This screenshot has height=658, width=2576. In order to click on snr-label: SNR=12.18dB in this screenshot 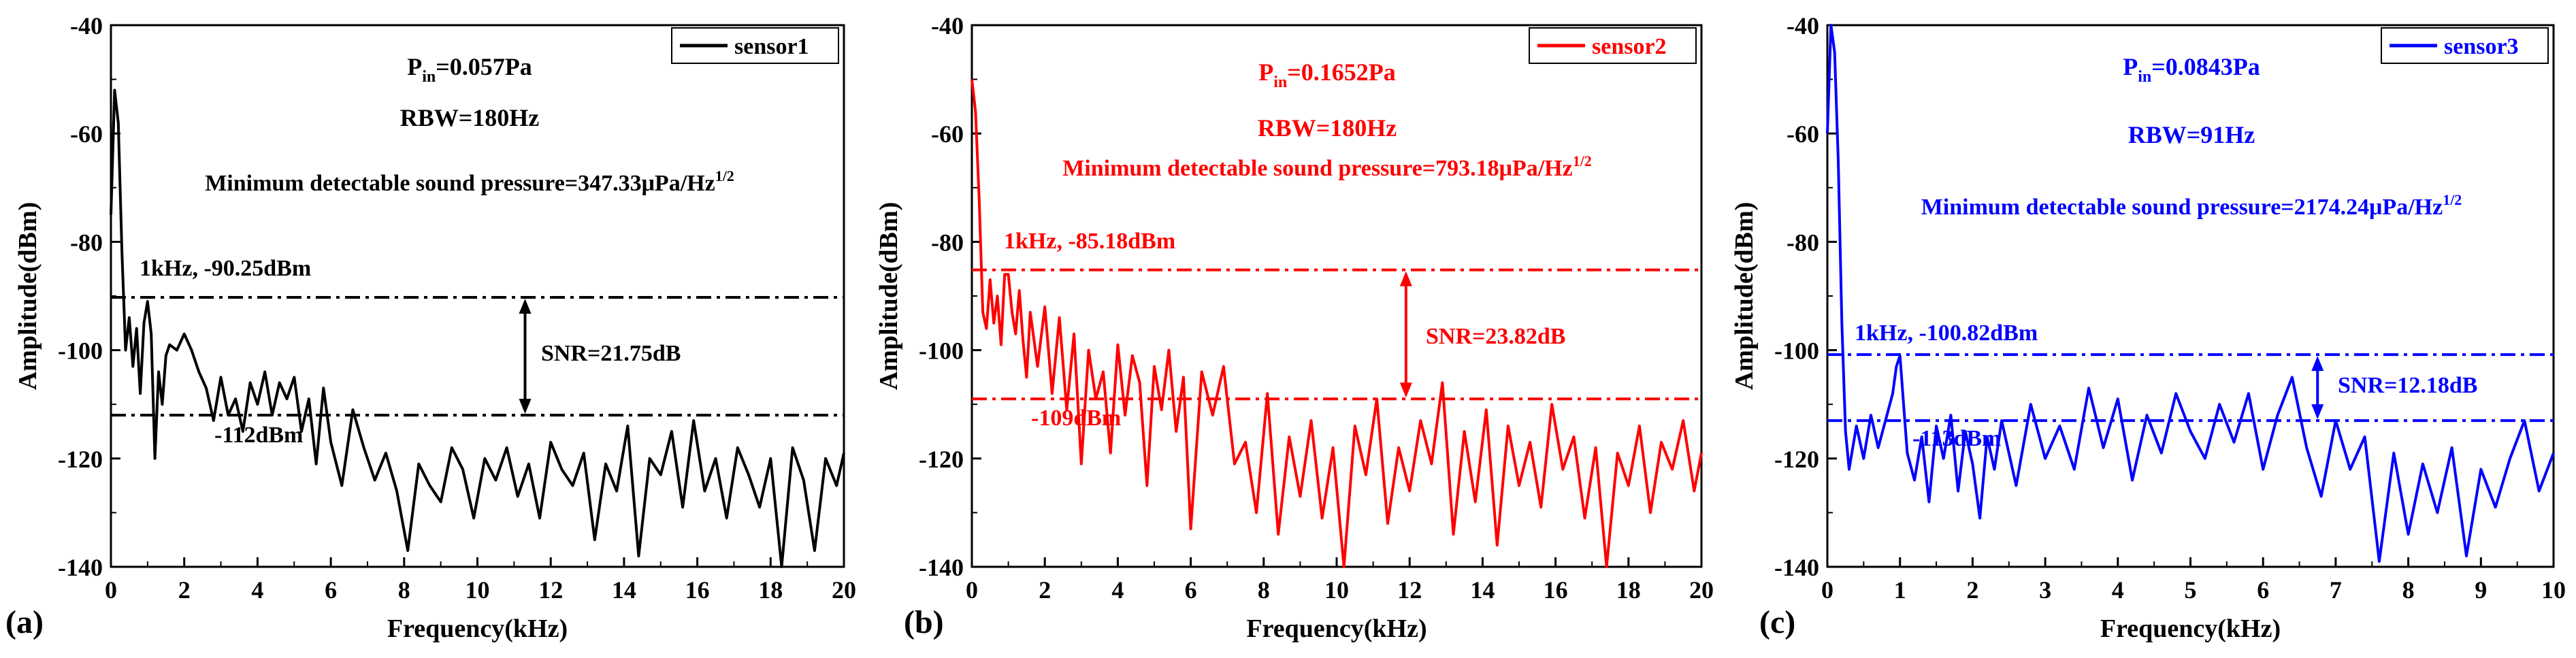, I will do `click(2407, 385)`.